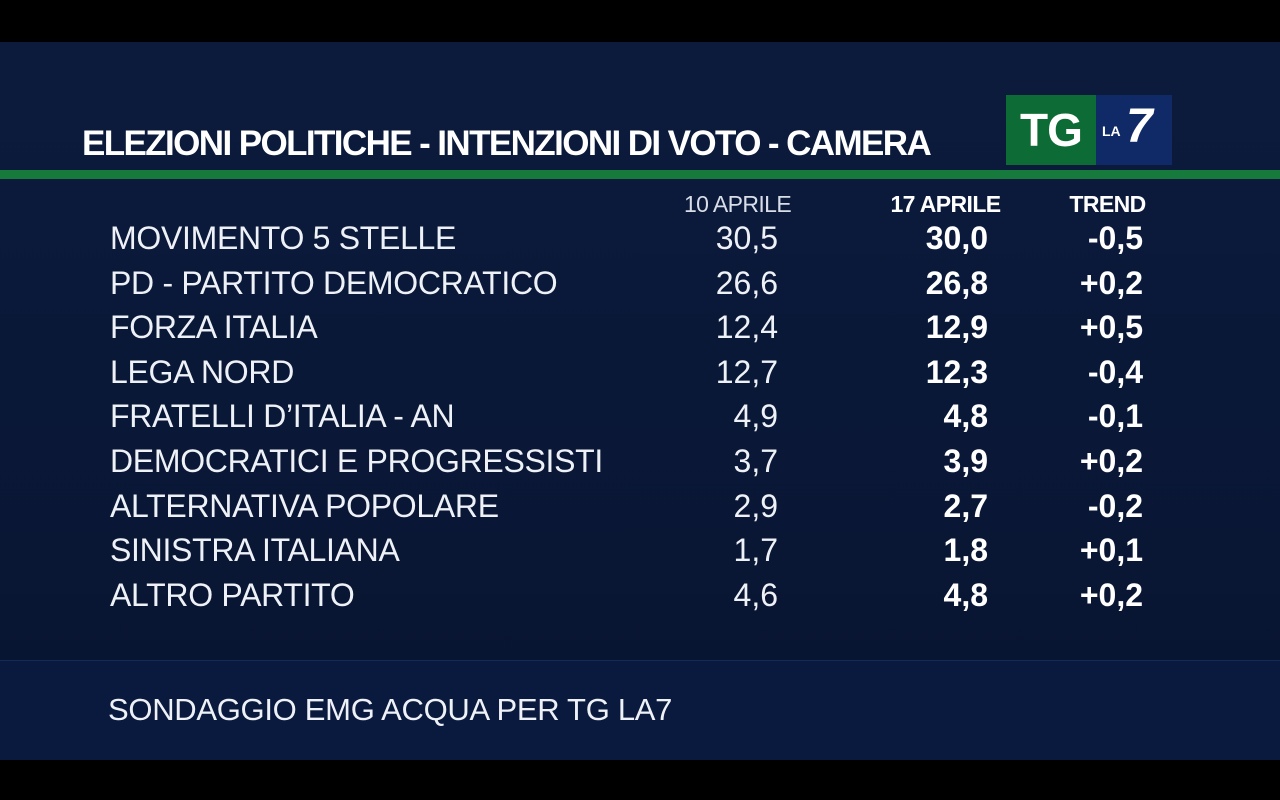  I want to click on party-name: FORZA ITALIA, so click(214, 327).